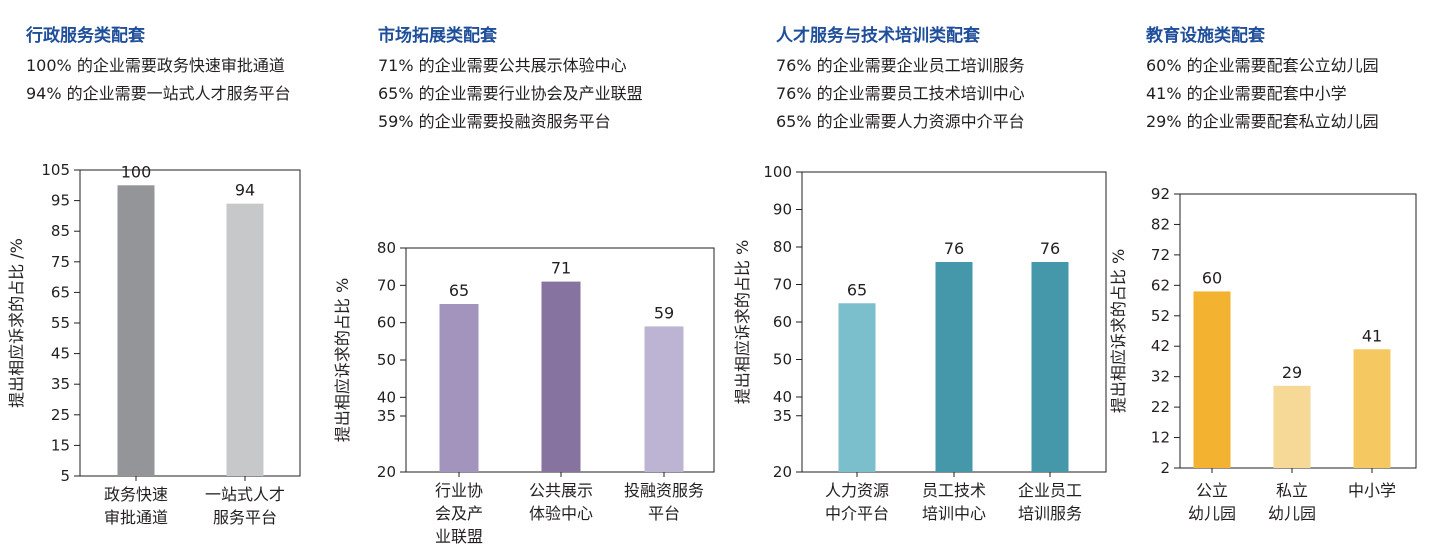 Image resolution: width=1440 pixels, height=556 pixels. What do you see at coordinates (1160, 377) in the screenshot?
I see `y-tick-label: 32` at bounding box center [1160, 377].